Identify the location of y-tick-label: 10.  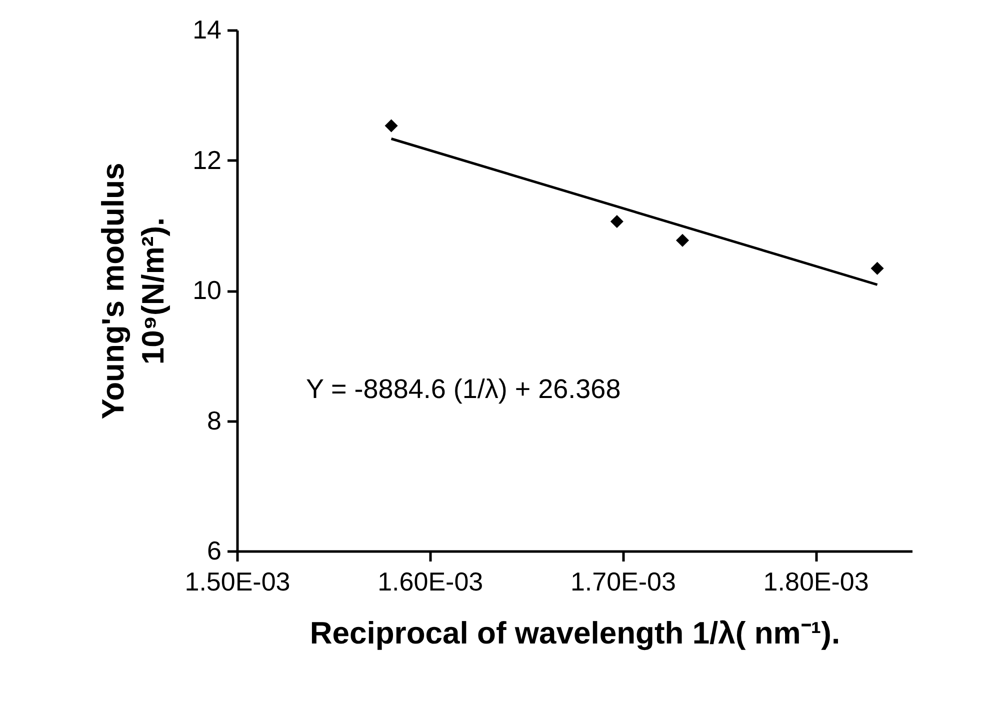
(207, 290).